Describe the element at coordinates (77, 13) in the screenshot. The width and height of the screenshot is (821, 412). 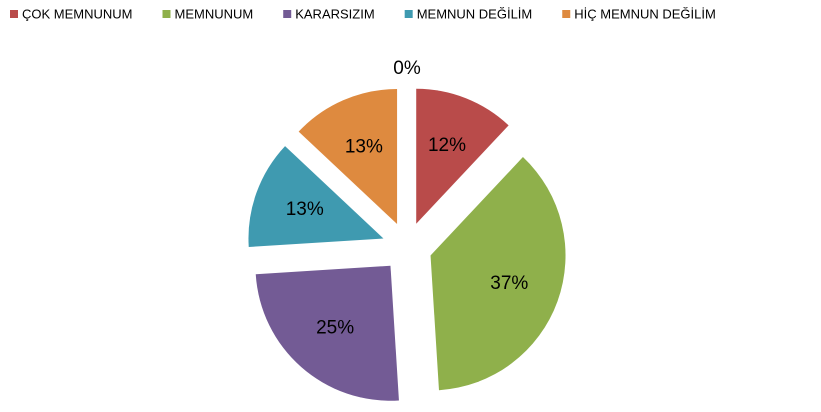
I see `legend-label: ÇOK MEMNUNUM` at that location.